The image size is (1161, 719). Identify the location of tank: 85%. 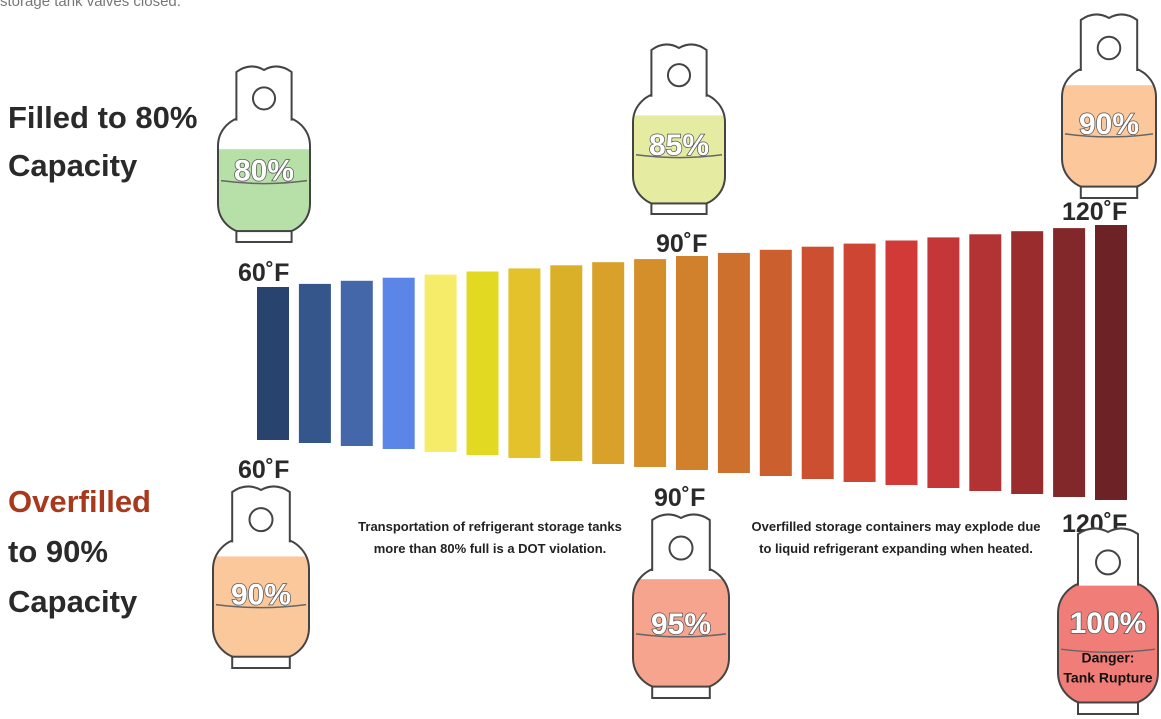
(679, 129).